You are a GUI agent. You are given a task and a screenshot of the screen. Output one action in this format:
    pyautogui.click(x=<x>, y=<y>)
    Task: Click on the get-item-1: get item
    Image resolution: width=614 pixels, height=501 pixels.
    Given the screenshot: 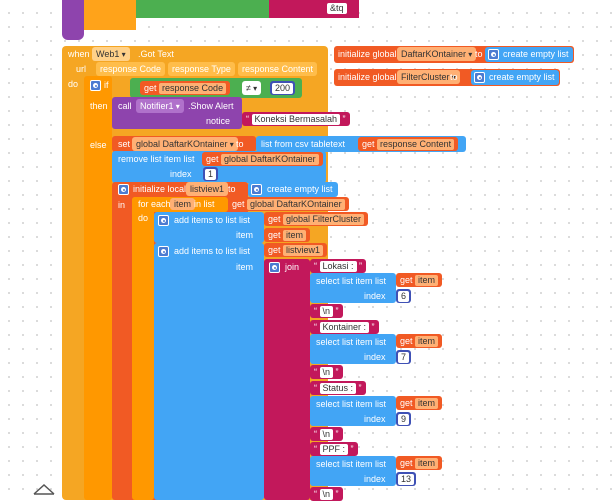 What is the action you would take?
    pyautogui.click(x=287, y=235)
    